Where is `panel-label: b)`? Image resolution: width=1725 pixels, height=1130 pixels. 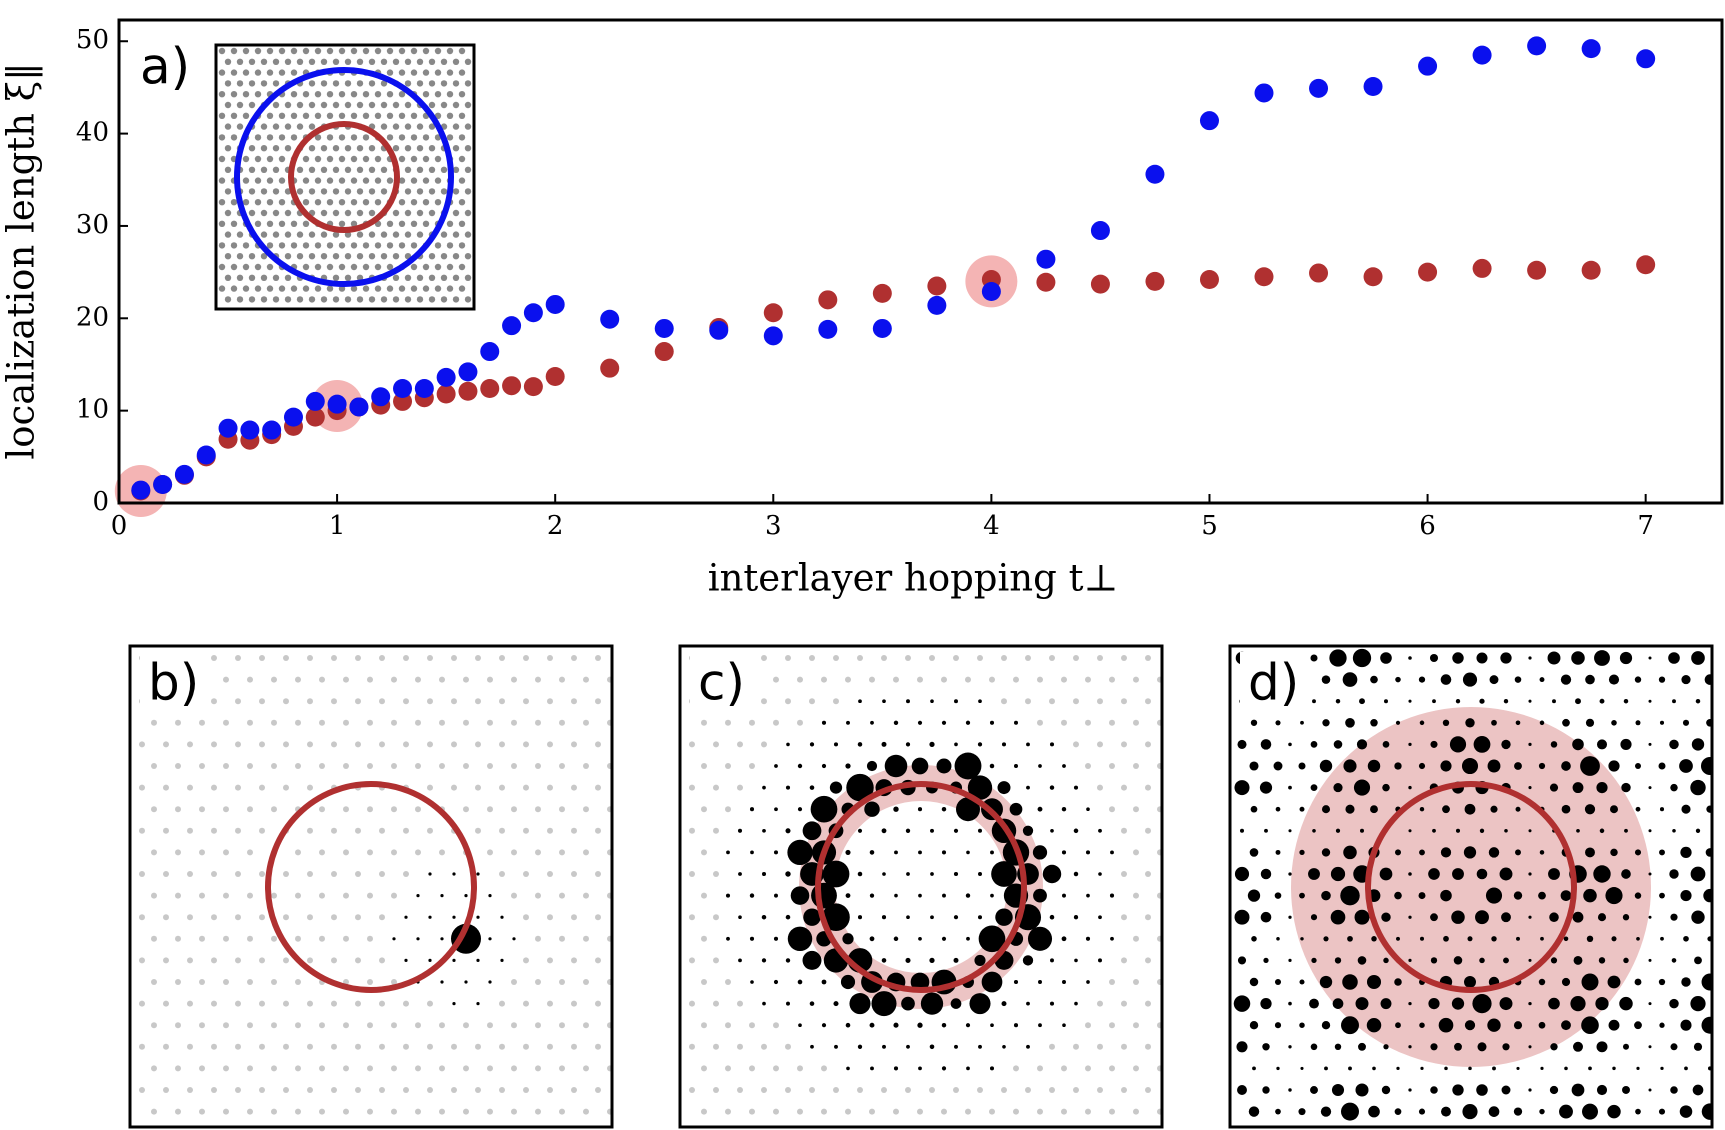
panel-label: b) is located at coordinates (173, 683).